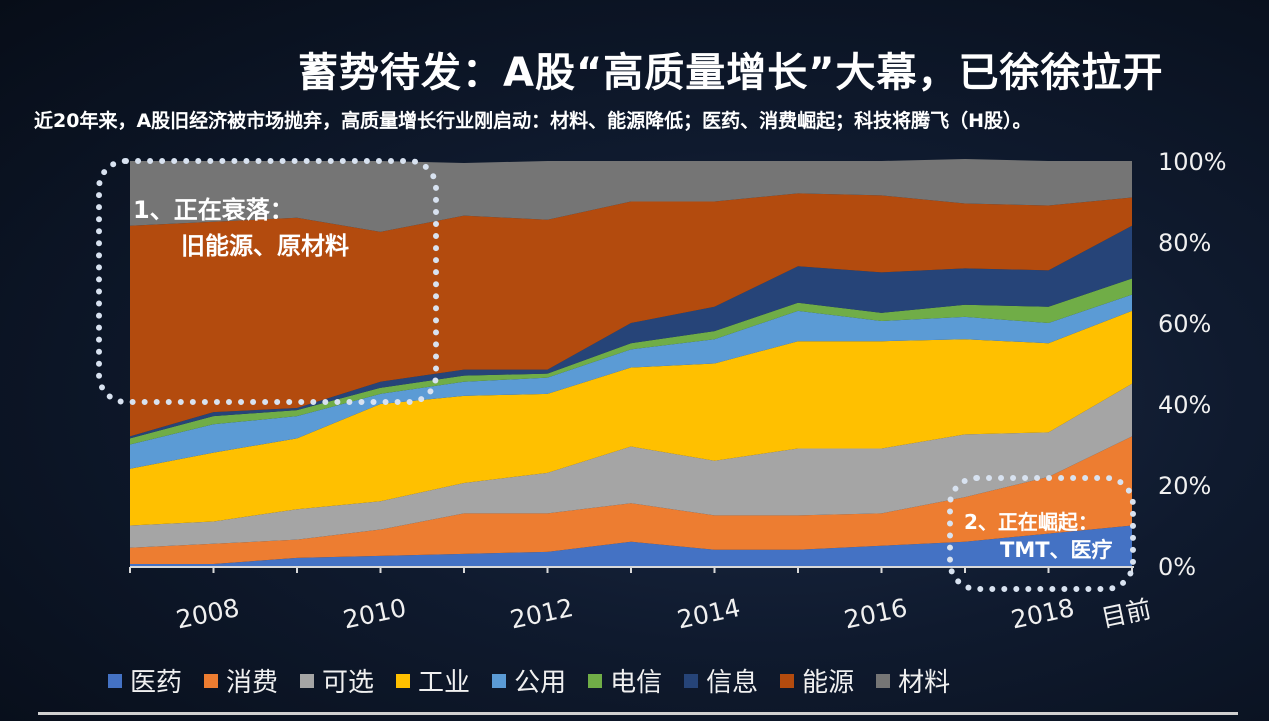  I want to click on legend-item: 工业, so click(433, 680).